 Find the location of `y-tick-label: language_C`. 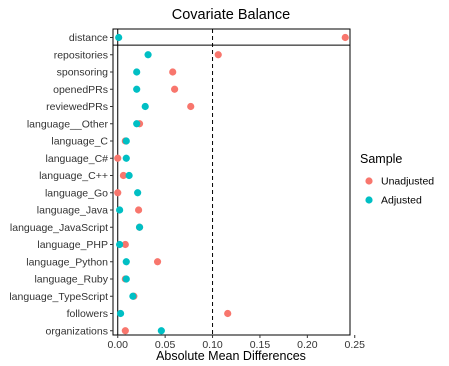

y-tick-label: language_C is located at coordinates (79, 142).